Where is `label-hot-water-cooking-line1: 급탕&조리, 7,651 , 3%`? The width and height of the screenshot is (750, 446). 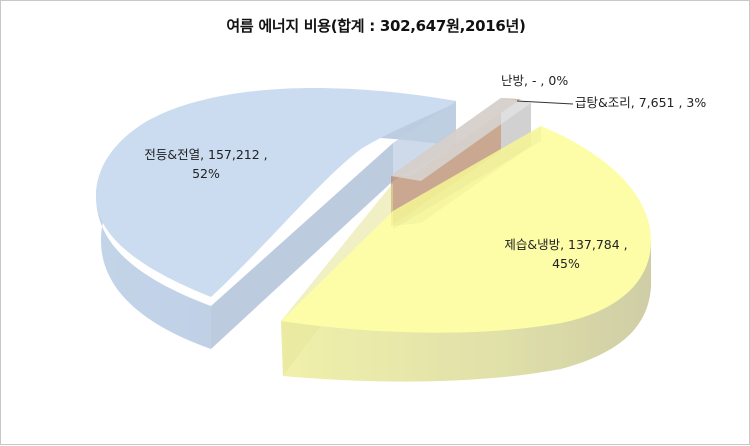 label-hot-water-cooking-line1: 급탕&조리, 7,651 , 3% is located at coordinates (641, 102).